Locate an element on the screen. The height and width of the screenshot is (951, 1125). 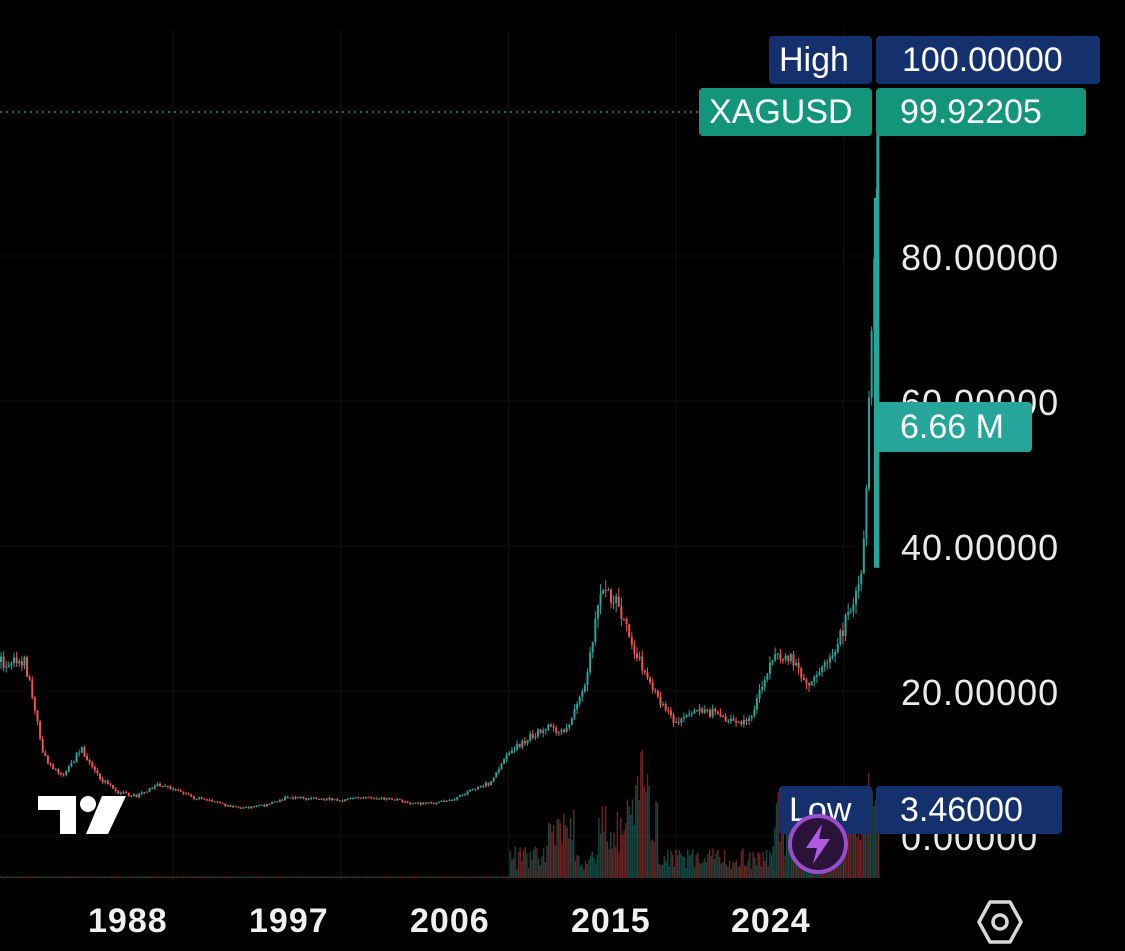
settings-hexagon-icon is located at coordinates (1000, 922).